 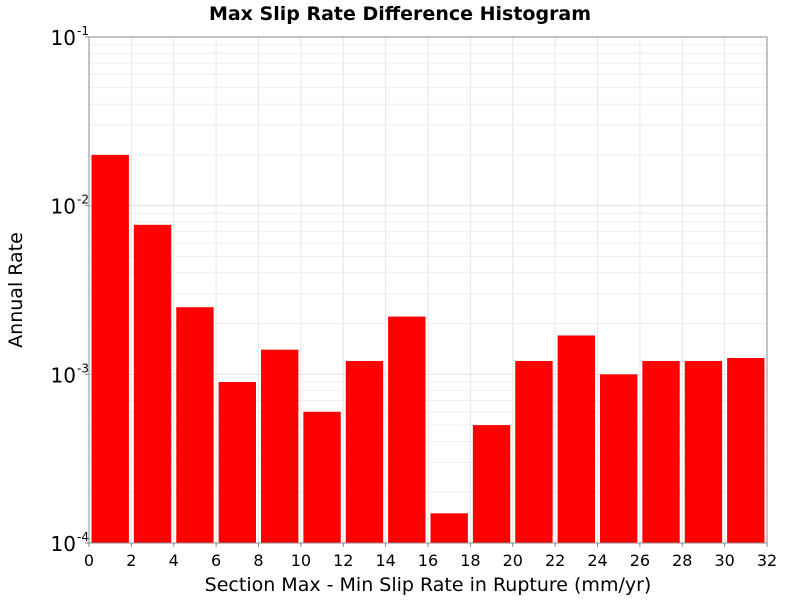 What do you see at coordinates (400, 14) in the screenshot?
I see `chart-title: Max Slip Rate Difference Histogram` at bounding box center [400, 14].